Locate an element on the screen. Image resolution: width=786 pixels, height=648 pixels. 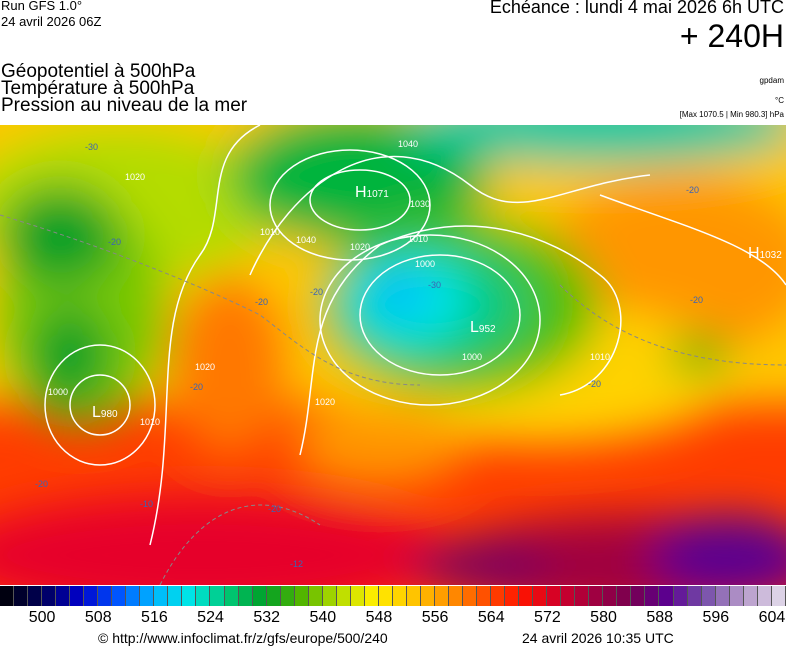
low-center: L952 is located at coordinates (483, 327).